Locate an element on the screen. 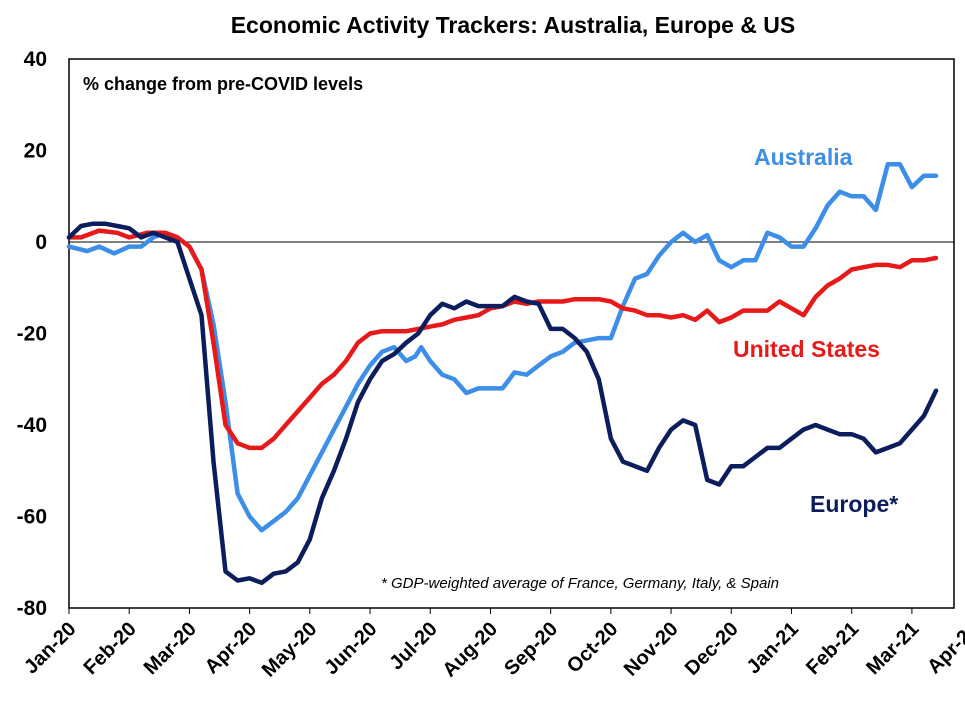 The width and height of the screenshot is (965, 715). x-tick-label: Feb-20 is located at coordinates (110, 648).